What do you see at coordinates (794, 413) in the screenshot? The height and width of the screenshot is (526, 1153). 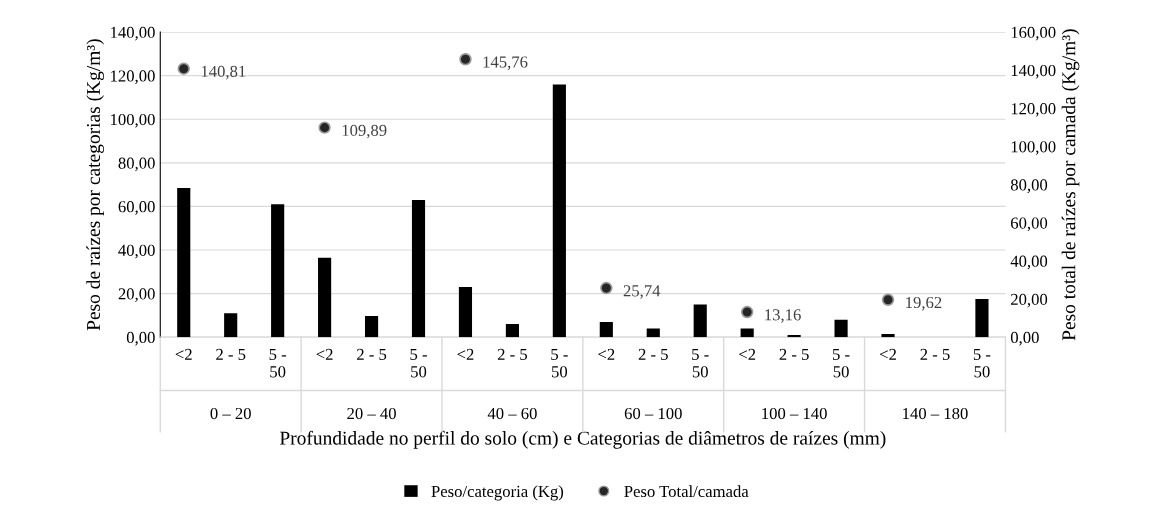 I see `text: 100 – 140` at bounding box center [794, 413].